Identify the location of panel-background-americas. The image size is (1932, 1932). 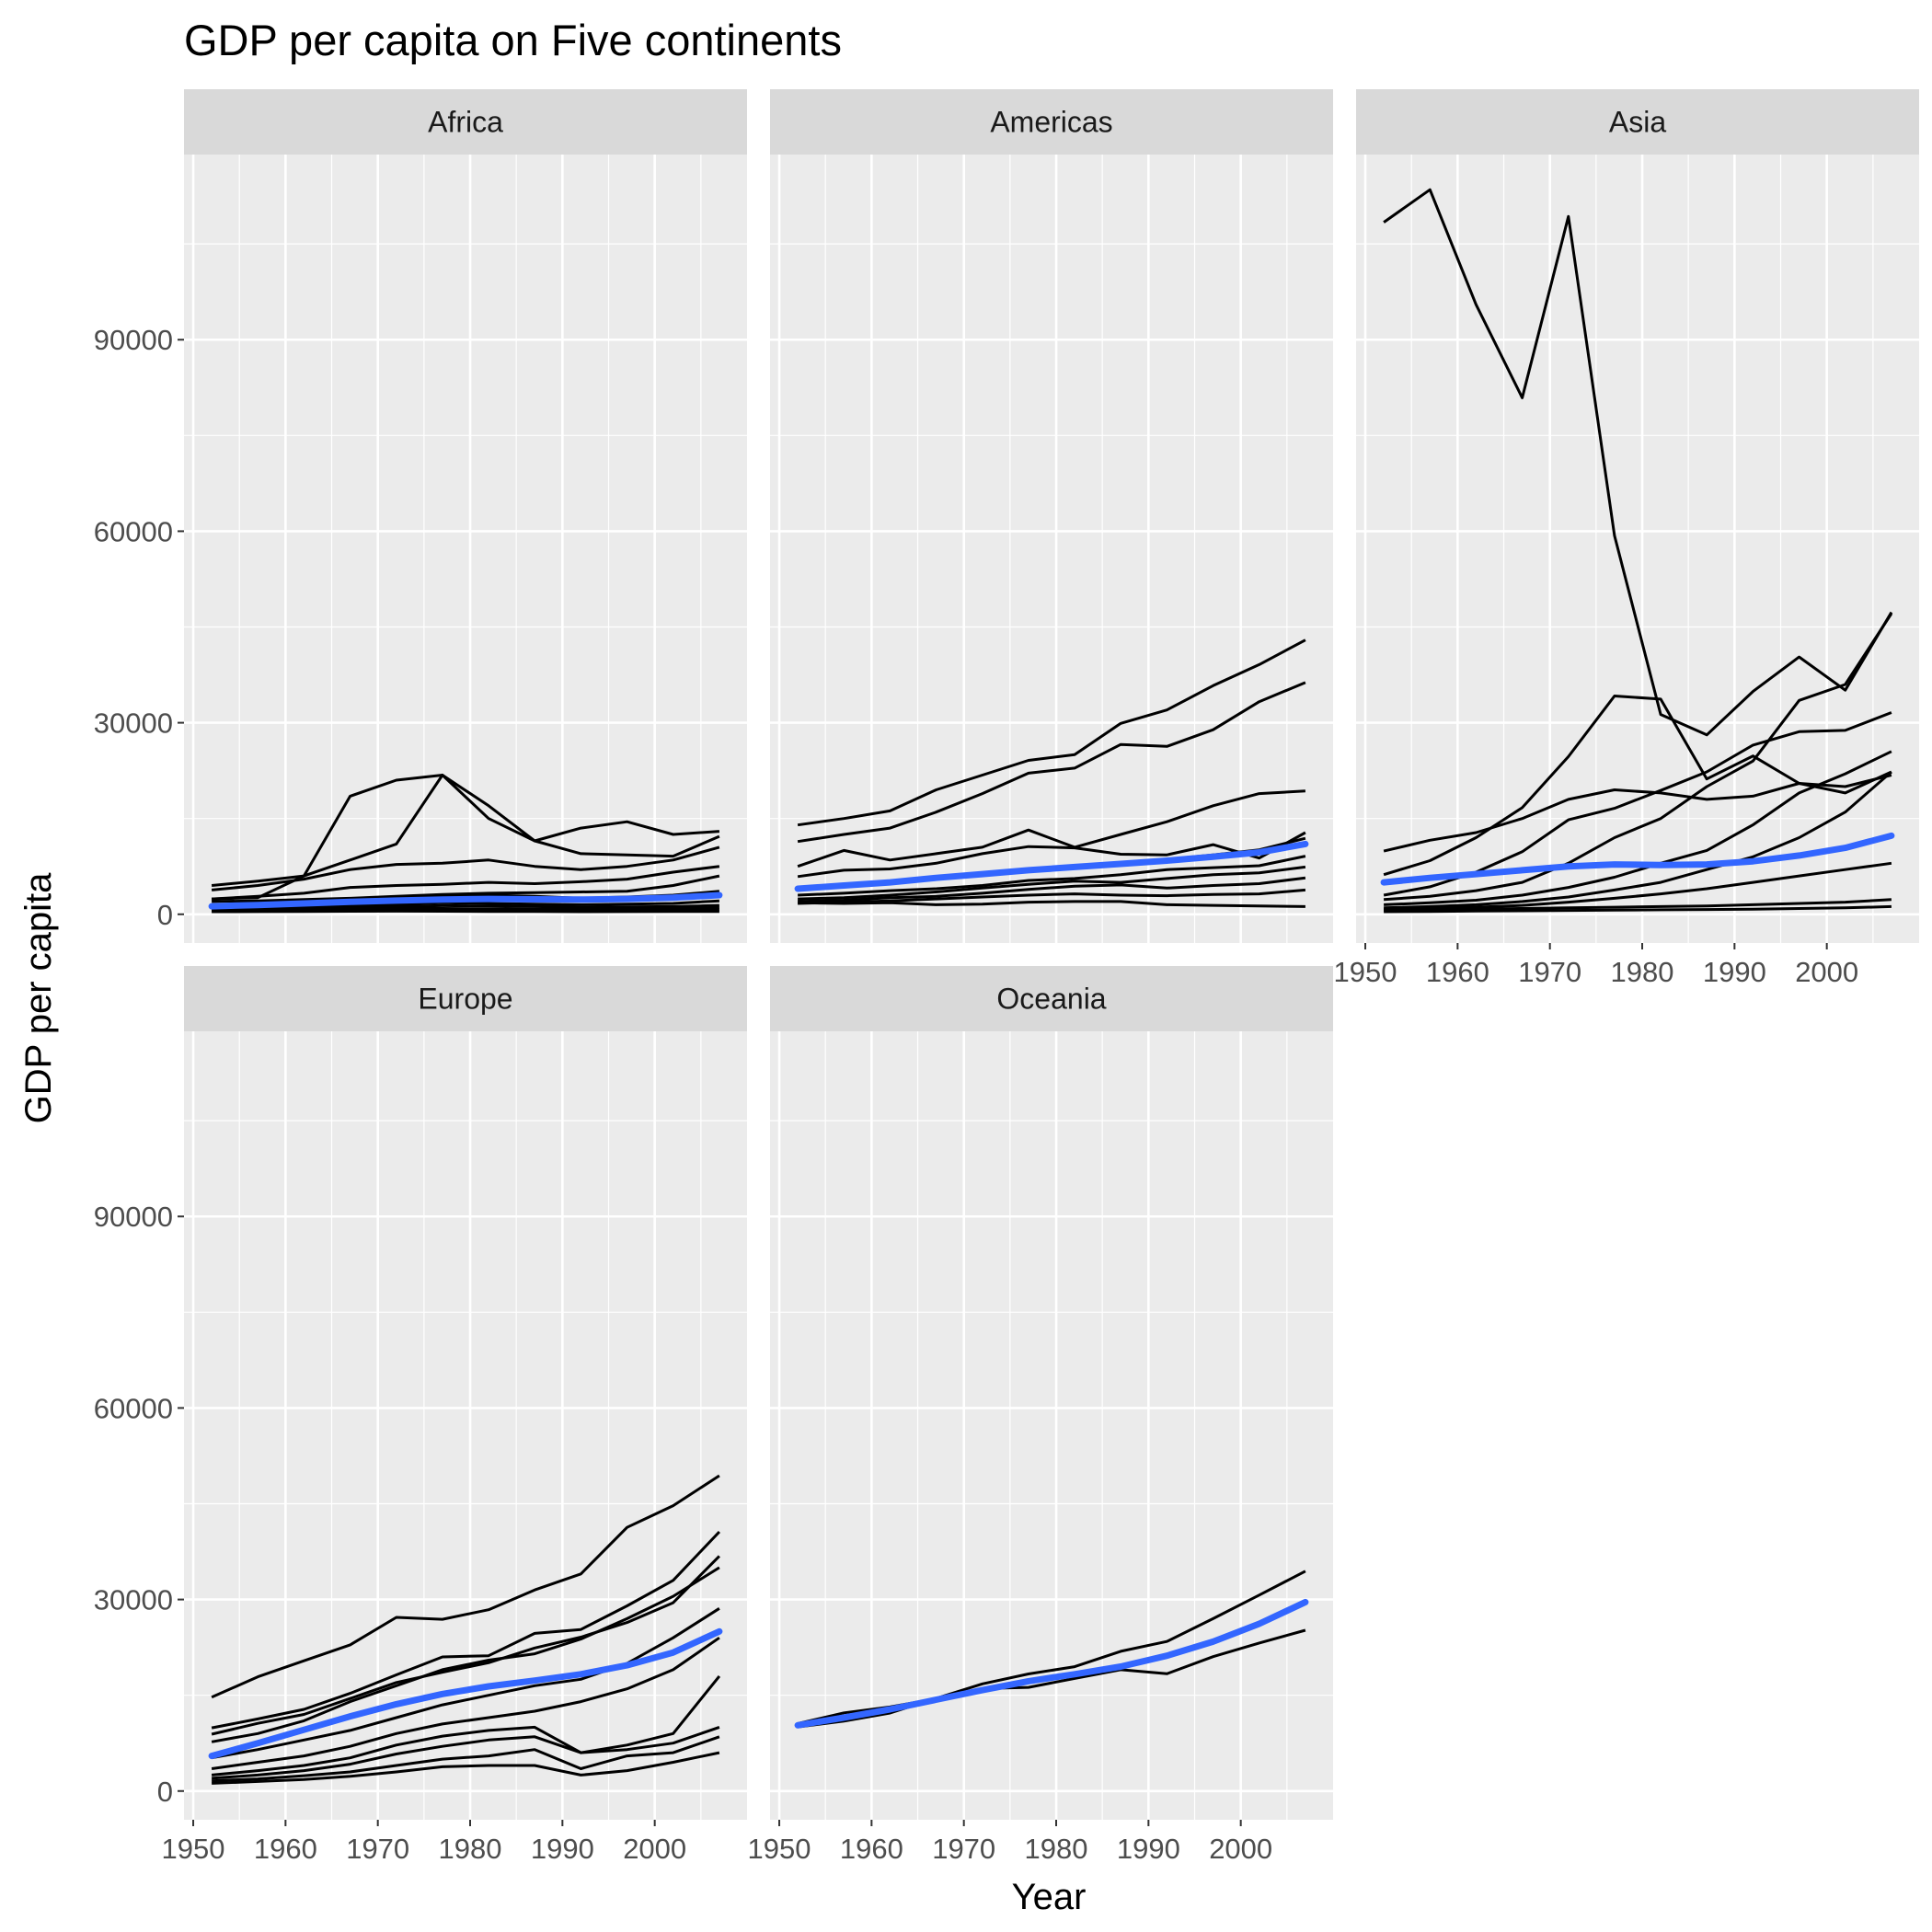
(1051, 549).